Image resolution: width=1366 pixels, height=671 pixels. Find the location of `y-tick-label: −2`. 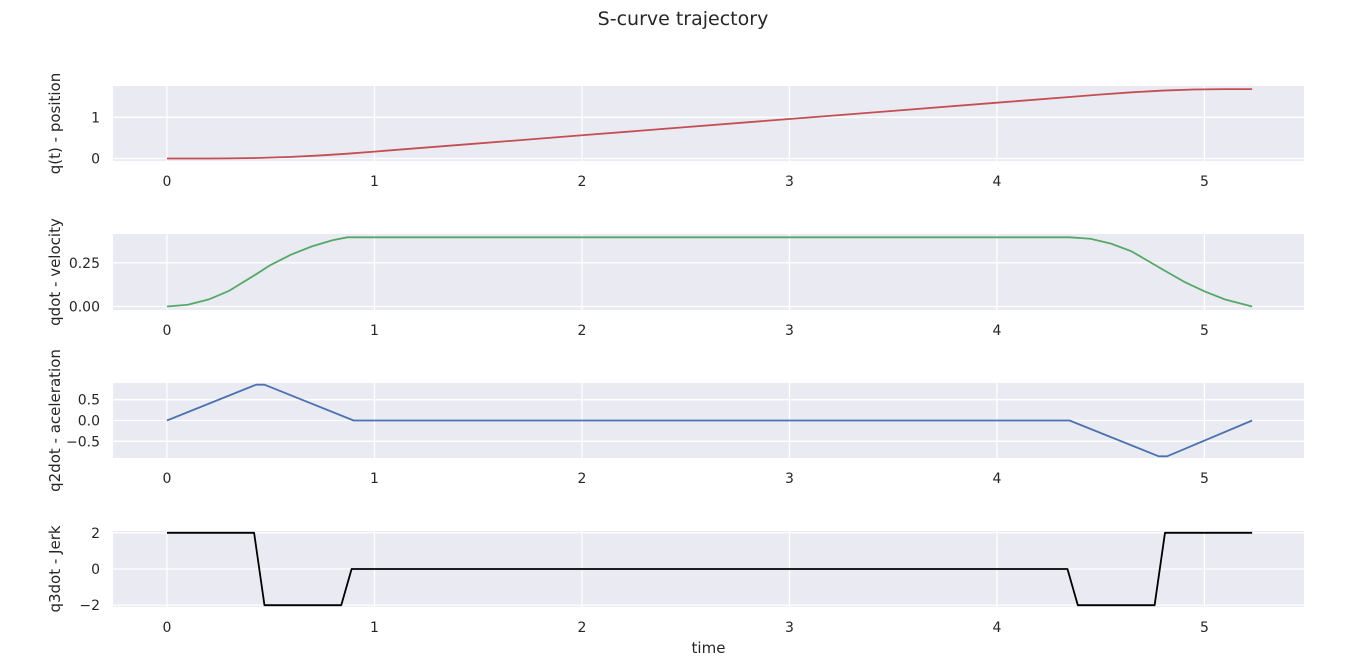

y-tick-label: −2 is located at coordinates (89, 606).